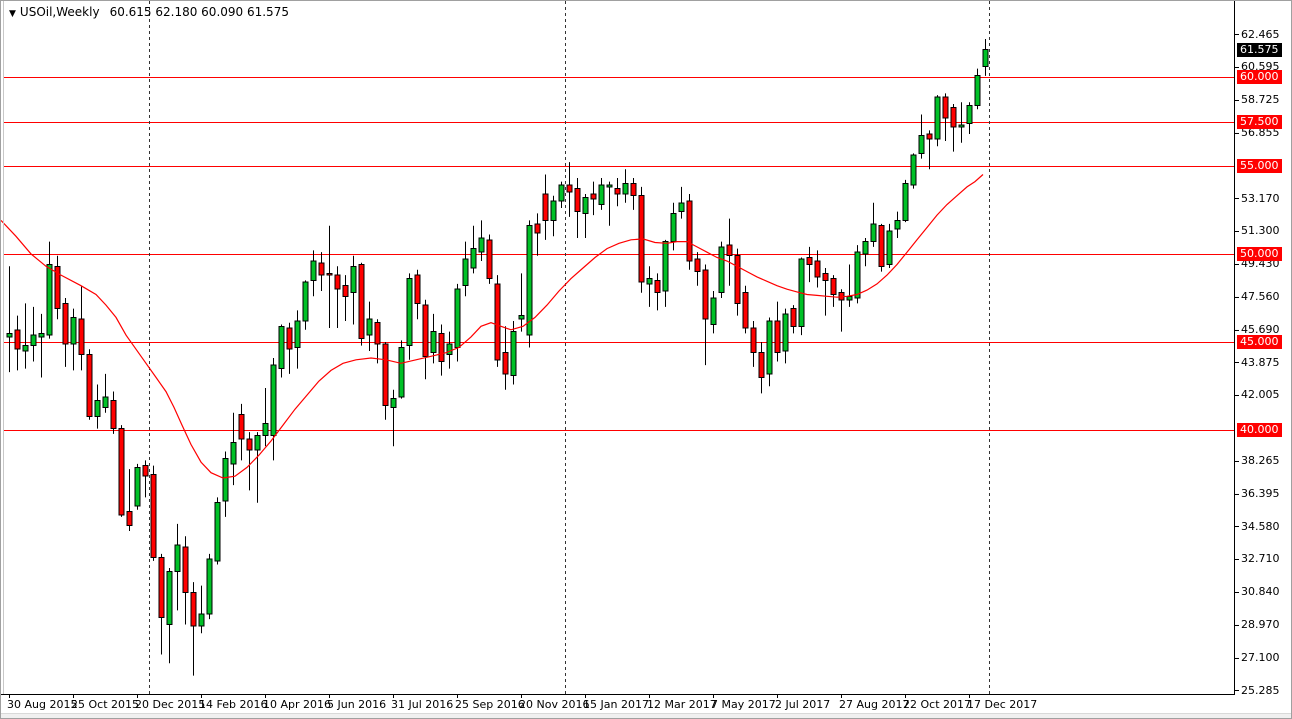 The width and height of the screenshot is (1292, 719). Describe the element at coordinates (1260, 362) in the screenshot. I see `price-tick-label: 43.875` at that location.